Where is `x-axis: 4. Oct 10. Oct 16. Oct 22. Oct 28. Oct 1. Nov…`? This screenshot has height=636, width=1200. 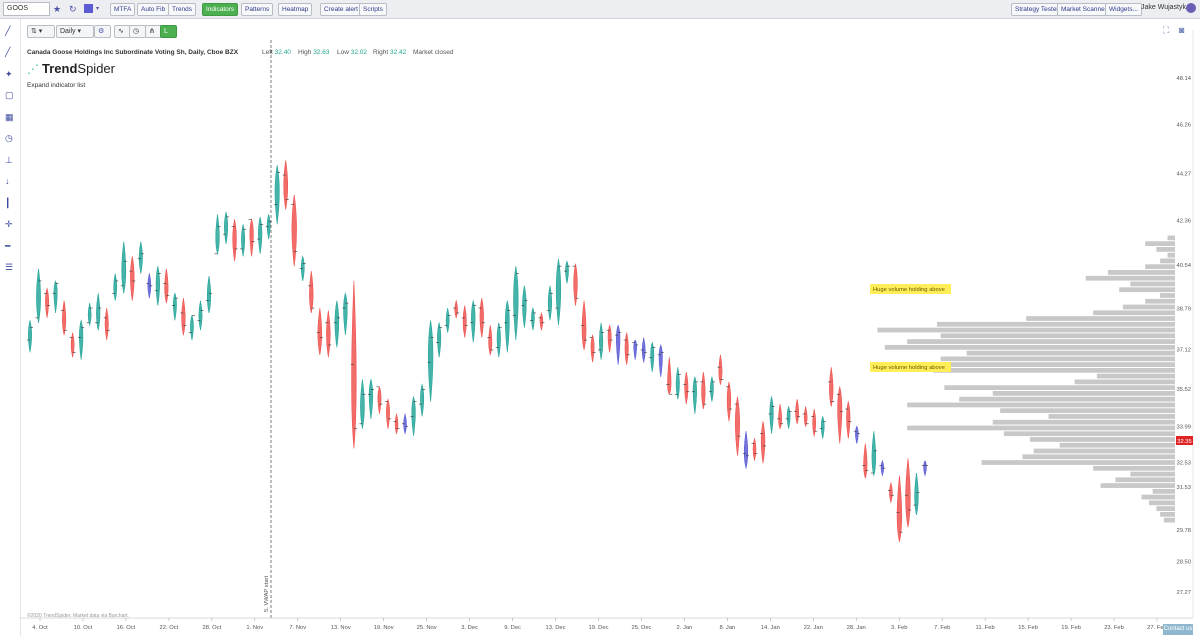 x-axis: 4. Oct 10. Oct 16. Oct 22. Oct 28. Oct 1. Nov… is located at coordinates (599, 624).